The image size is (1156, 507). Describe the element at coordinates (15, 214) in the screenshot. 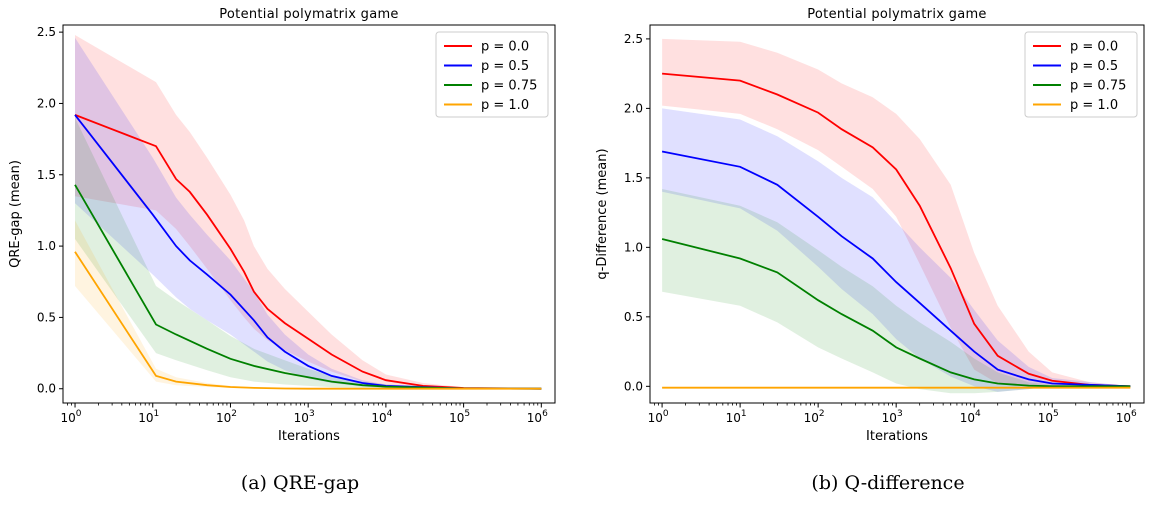

I see `y-axis-label: QRE-gap (mean)` at that location.